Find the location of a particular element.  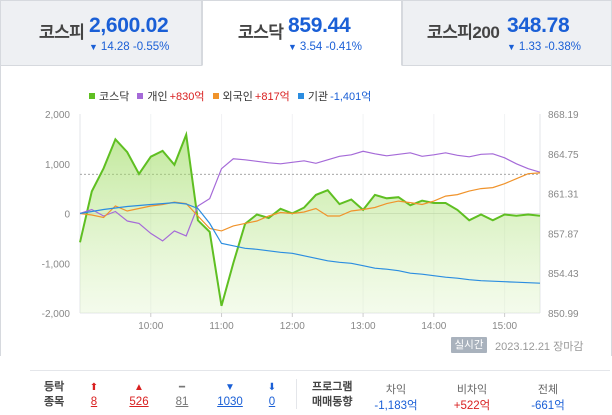

series-line is located at coordinates (310, 202).